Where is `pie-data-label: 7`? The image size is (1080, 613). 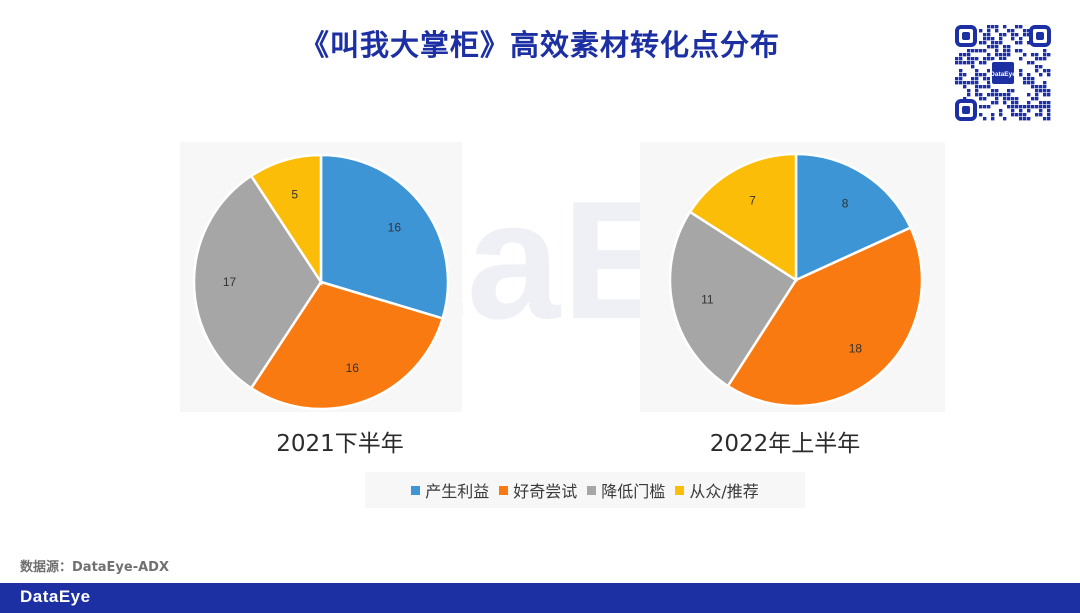
pie-data-label: 7 is located at coordinates (752, 200).